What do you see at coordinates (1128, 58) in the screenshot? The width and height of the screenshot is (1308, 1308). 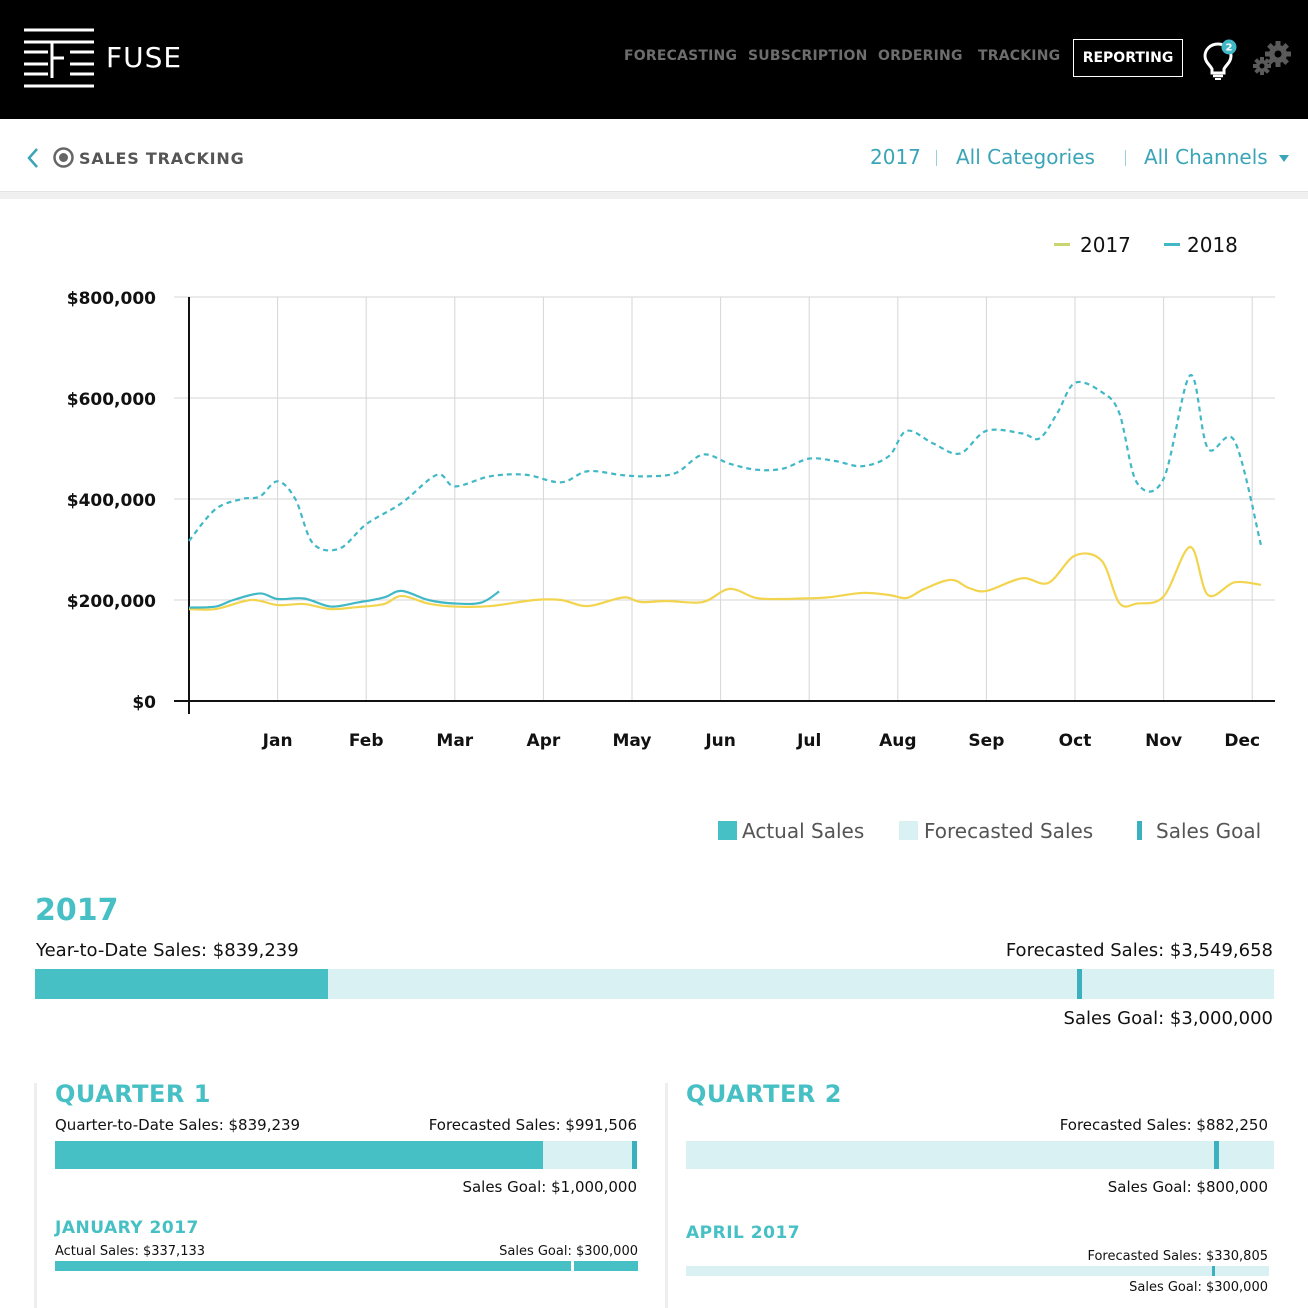 I see `nav-reporting: REPORTING` at bounding box center [1128, 58].